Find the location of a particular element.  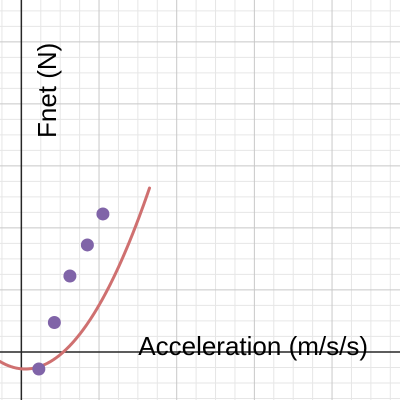

y-axis-label: Fnet (N) is located at coordinates (47, 90).